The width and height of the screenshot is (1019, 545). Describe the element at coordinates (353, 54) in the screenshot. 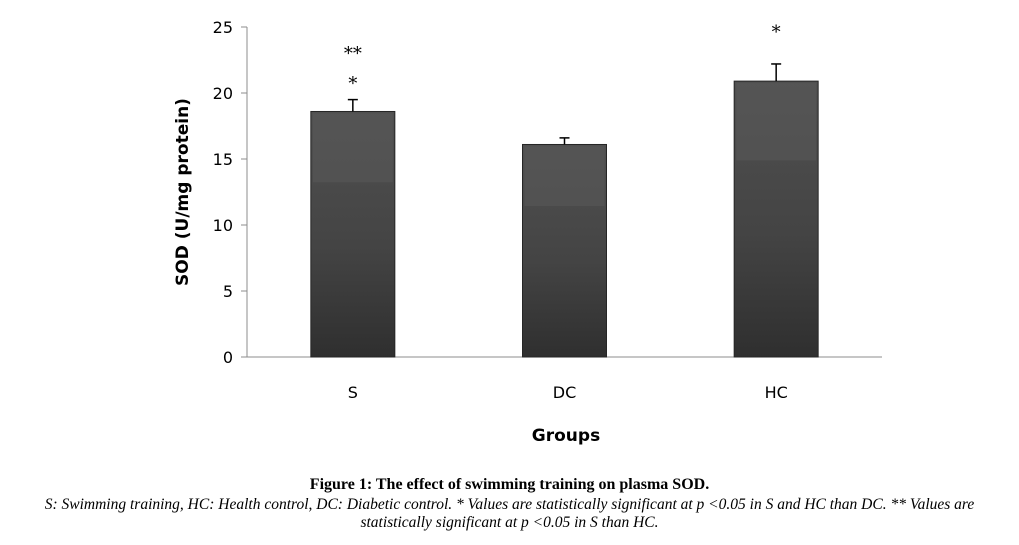

I see `significance-marker-S: **` at that location.